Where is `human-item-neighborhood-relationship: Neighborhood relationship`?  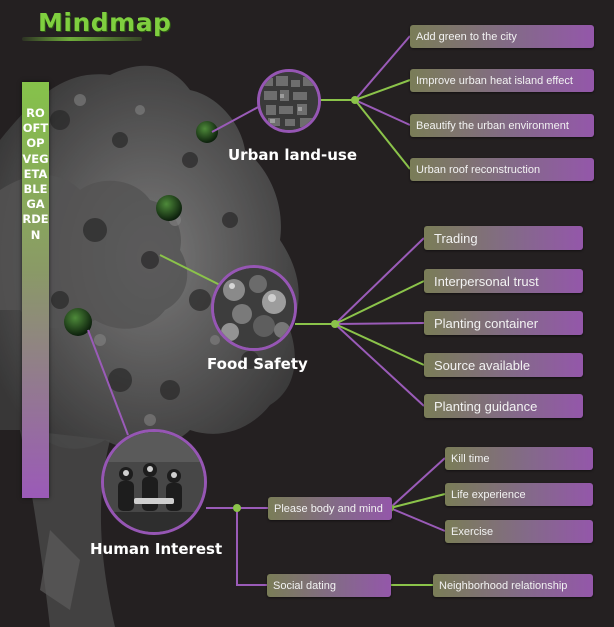
human-item-neighborhood-relationship: Neighborhood relationship is located at coordinates (513, 585).